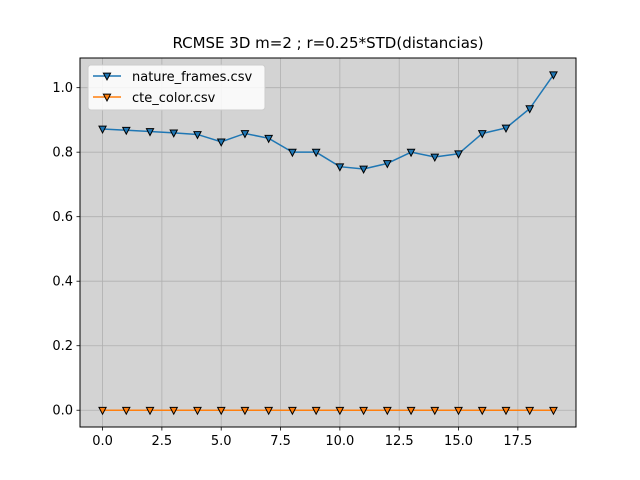  What do you see at coordinates (62, 153) in the screenshot?
I see `y-tick-label: 0.8` at bounding box center [62, 153].